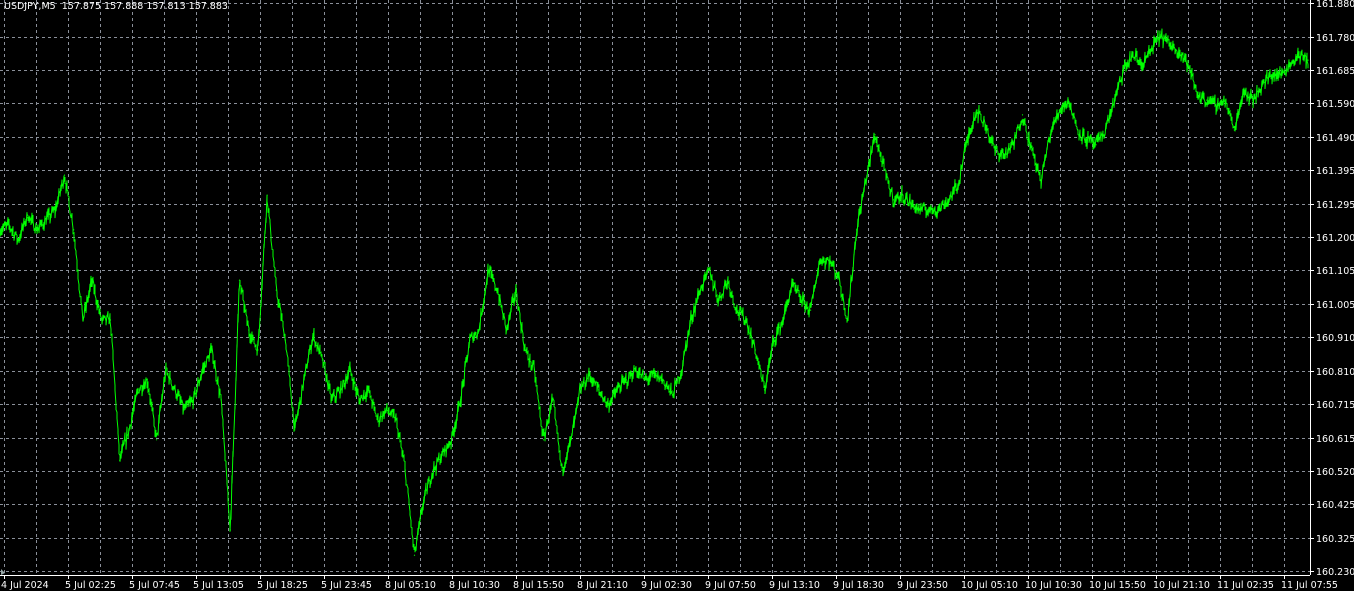 The height and width of the screenshot is (591, 1354). What do you see at coordinates (794, 585) in the screenshot?
I see `time-tick-label: 9 Jul 13:10` at bounding box center [794, 585].